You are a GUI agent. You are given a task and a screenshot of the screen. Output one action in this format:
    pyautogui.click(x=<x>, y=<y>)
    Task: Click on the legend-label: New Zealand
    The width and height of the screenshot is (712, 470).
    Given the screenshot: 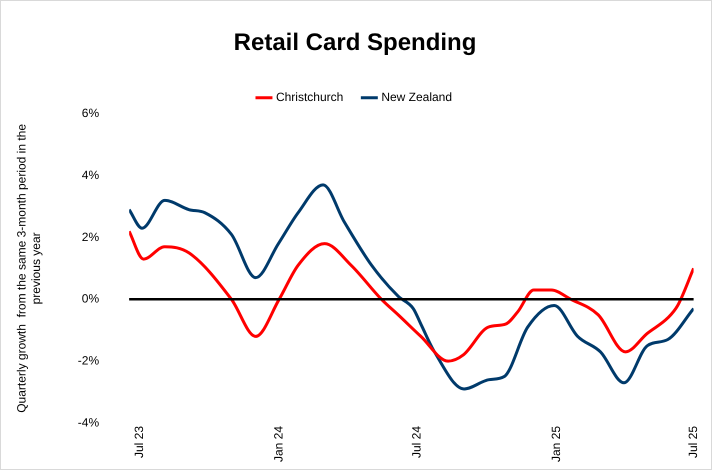 What is the action you would take?
    pyautogui.click(x=416, y=97)
    